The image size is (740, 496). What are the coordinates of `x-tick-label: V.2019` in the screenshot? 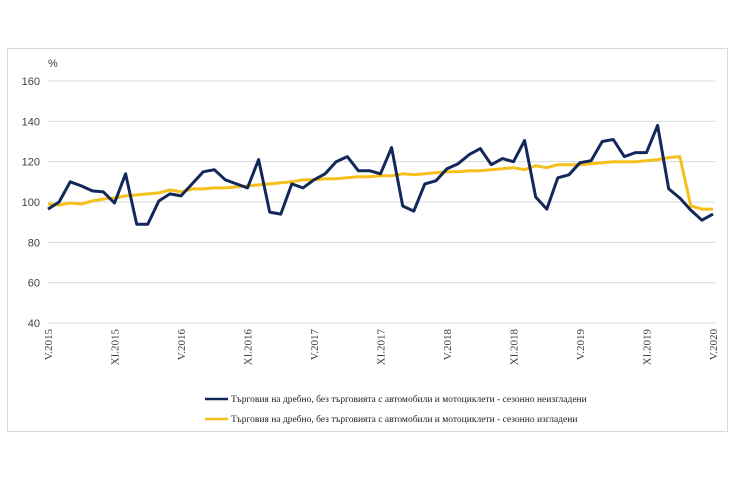 It's located at (581, 345).